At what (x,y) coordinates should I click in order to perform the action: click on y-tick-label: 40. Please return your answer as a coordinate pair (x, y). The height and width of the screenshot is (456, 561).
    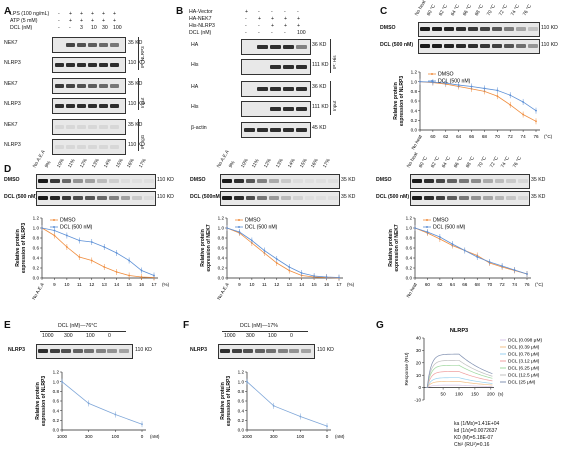
    Looking at the image, I should click on (419, 338).